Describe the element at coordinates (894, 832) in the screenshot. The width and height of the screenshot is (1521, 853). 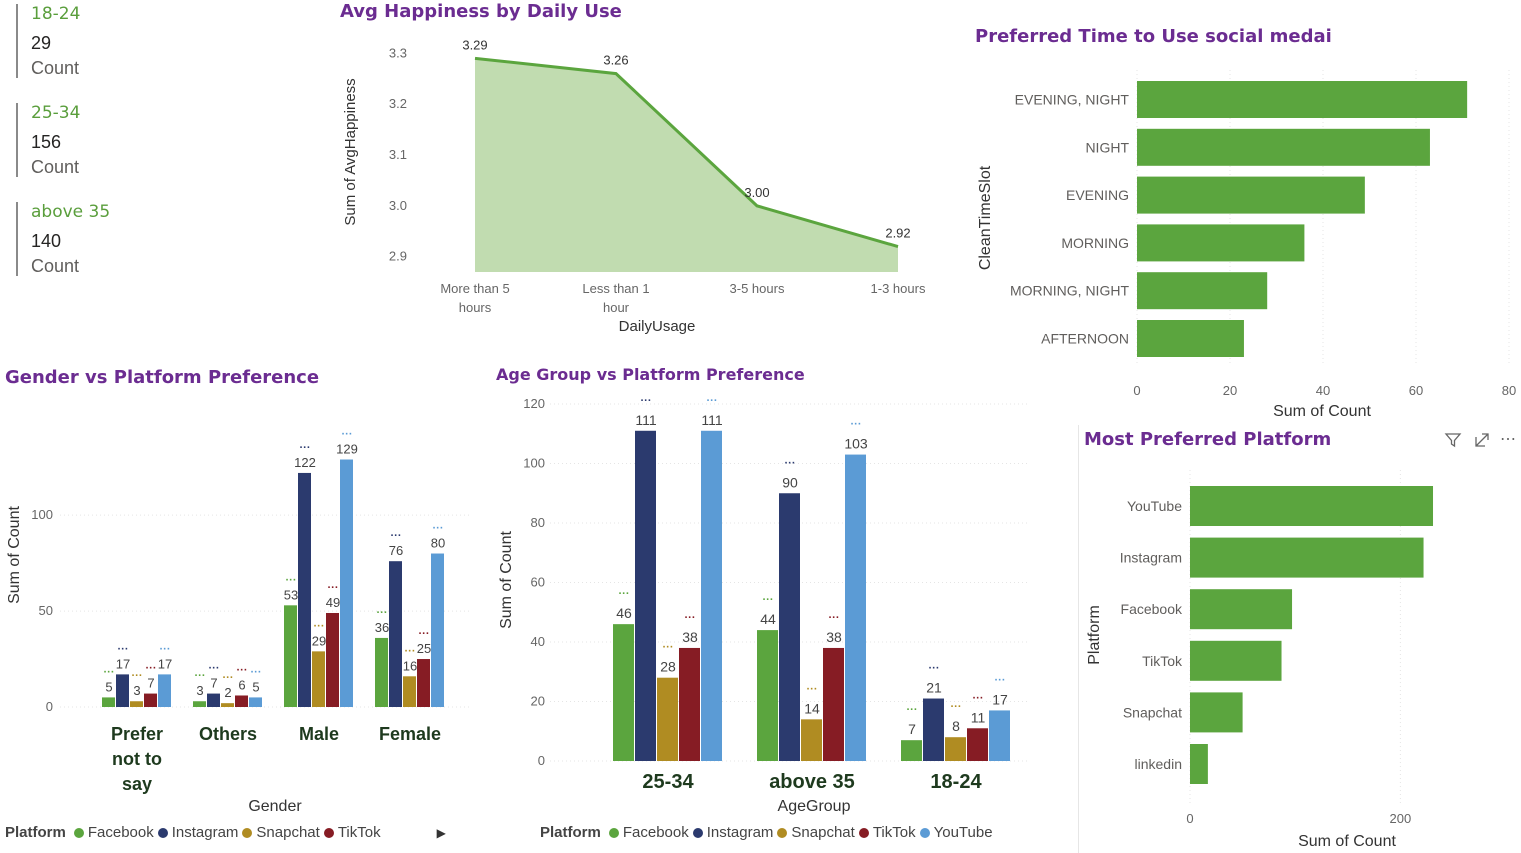
I see `legend-label: TikTok` at that location.